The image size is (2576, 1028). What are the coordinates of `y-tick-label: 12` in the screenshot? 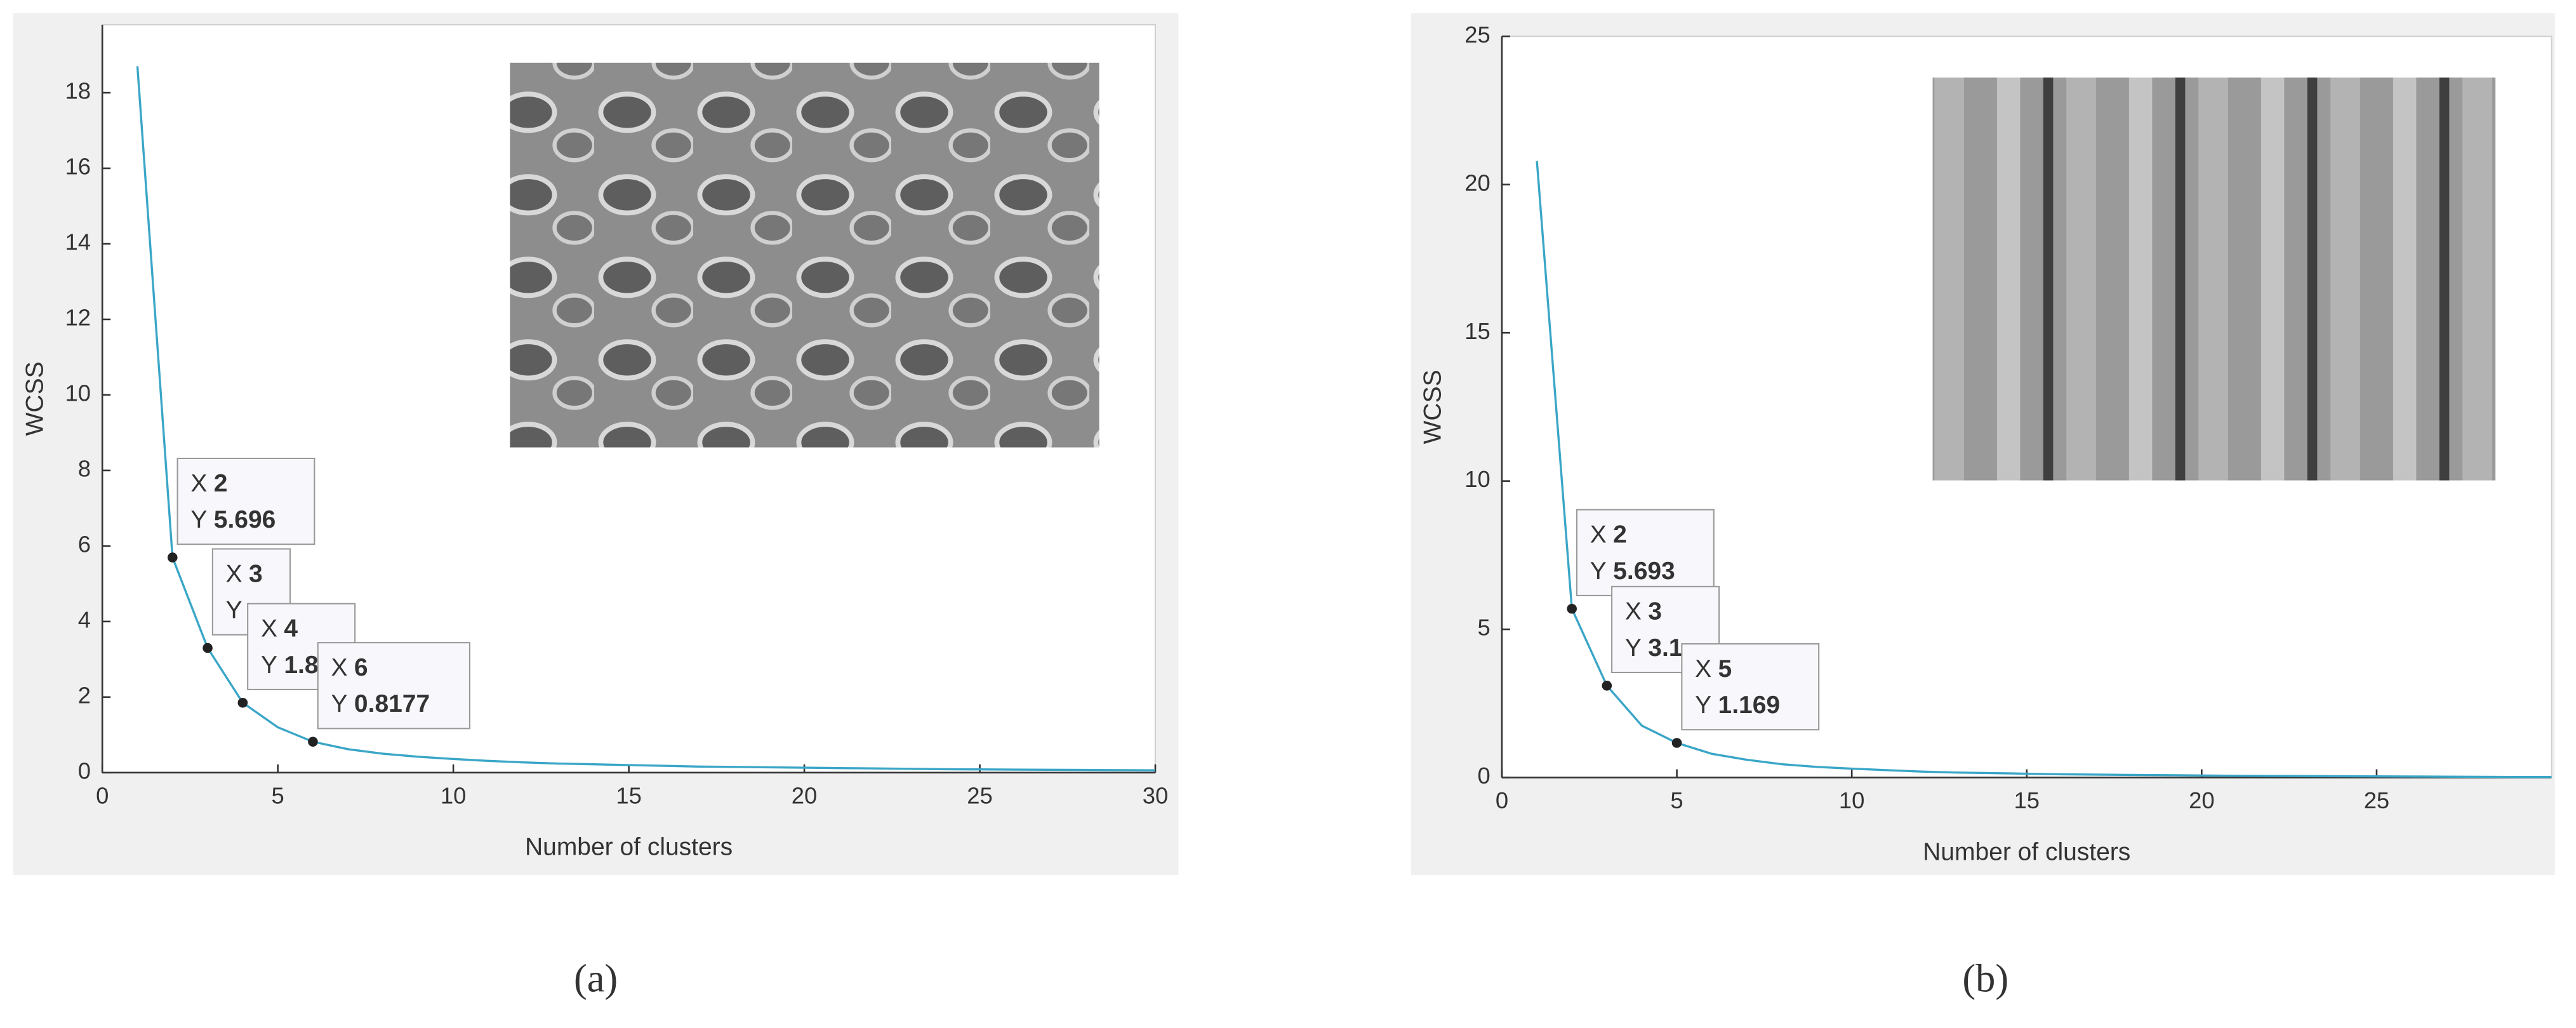 It's located at (78, 318).